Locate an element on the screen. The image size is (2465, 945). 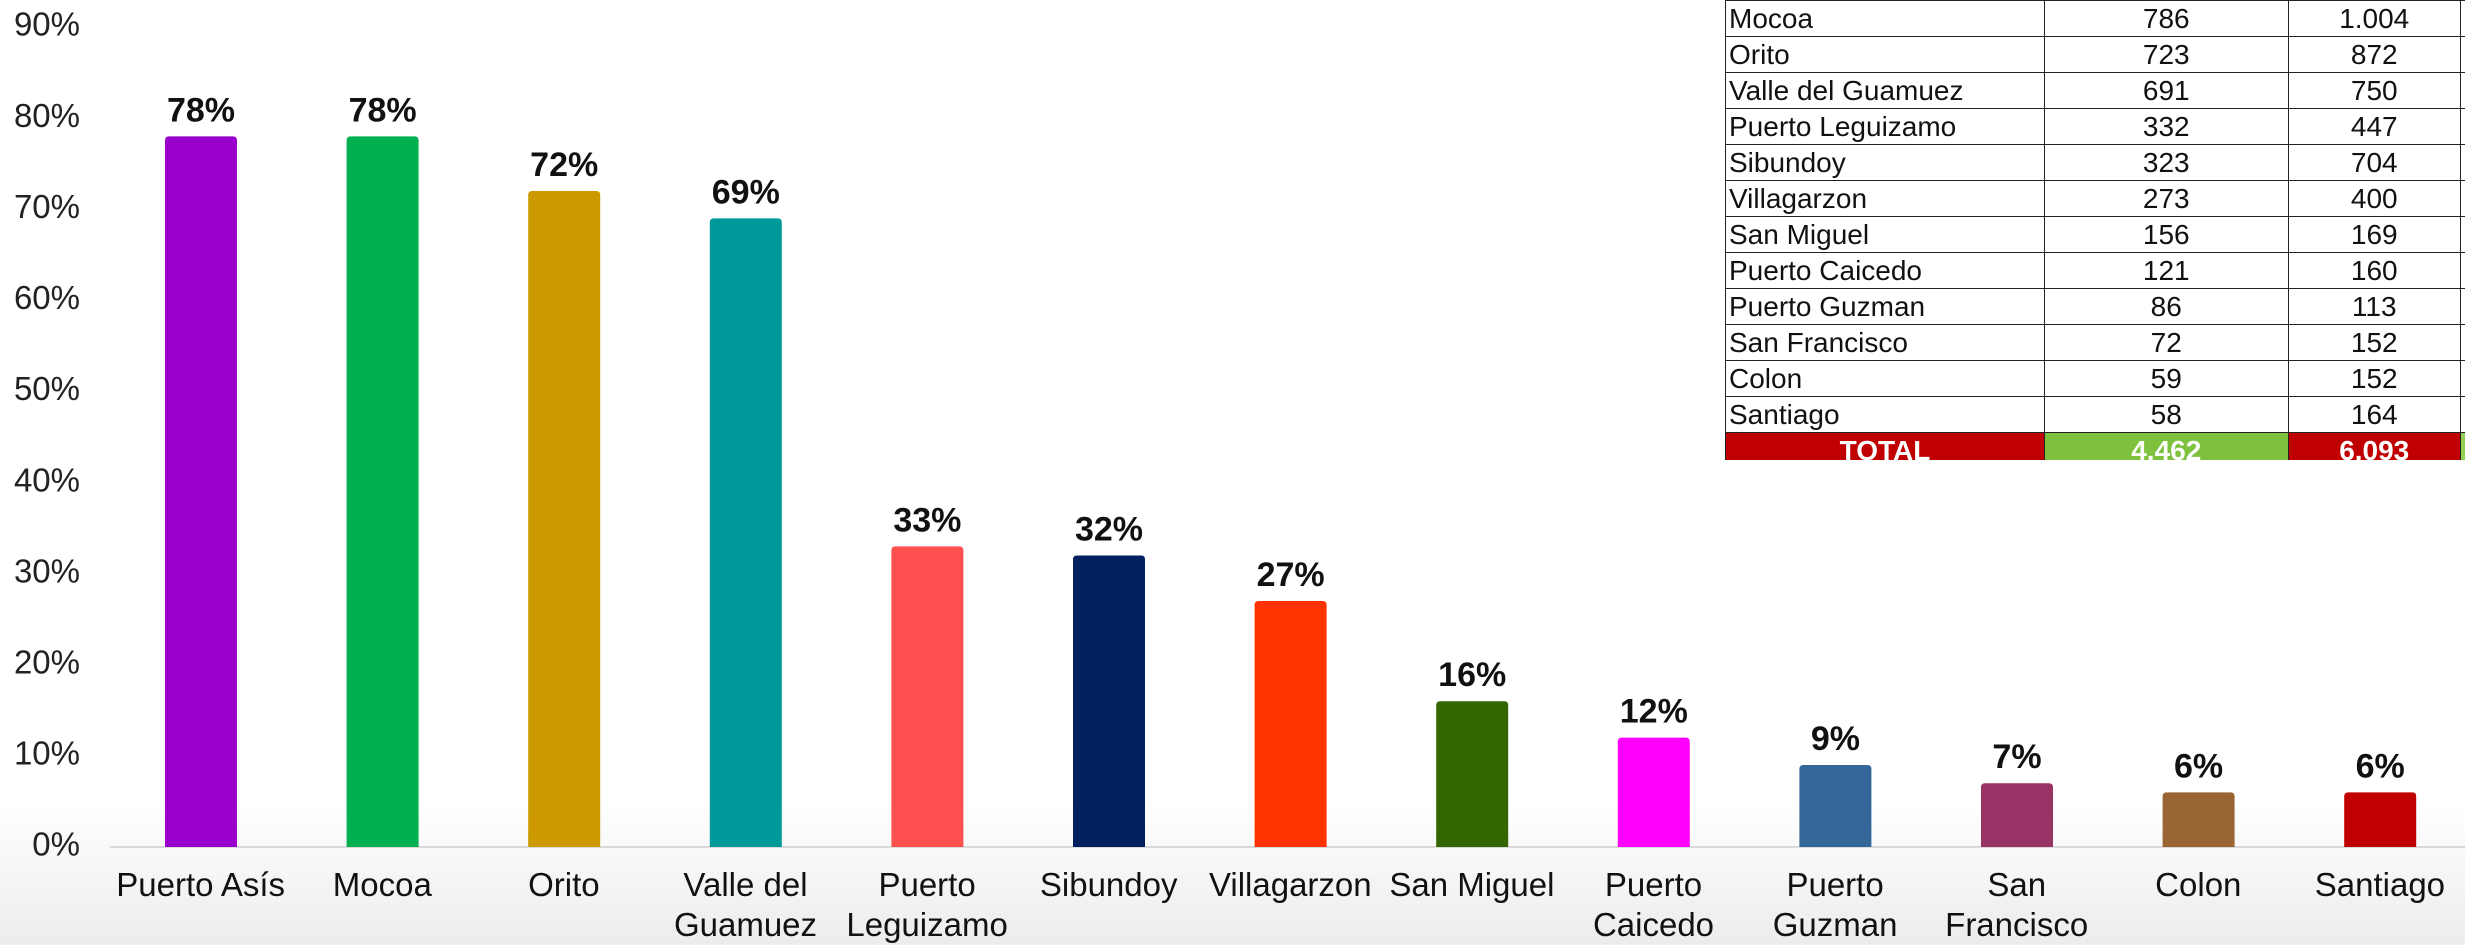
table-total-cell: 4.462 is located at coordinates (2166, 446).